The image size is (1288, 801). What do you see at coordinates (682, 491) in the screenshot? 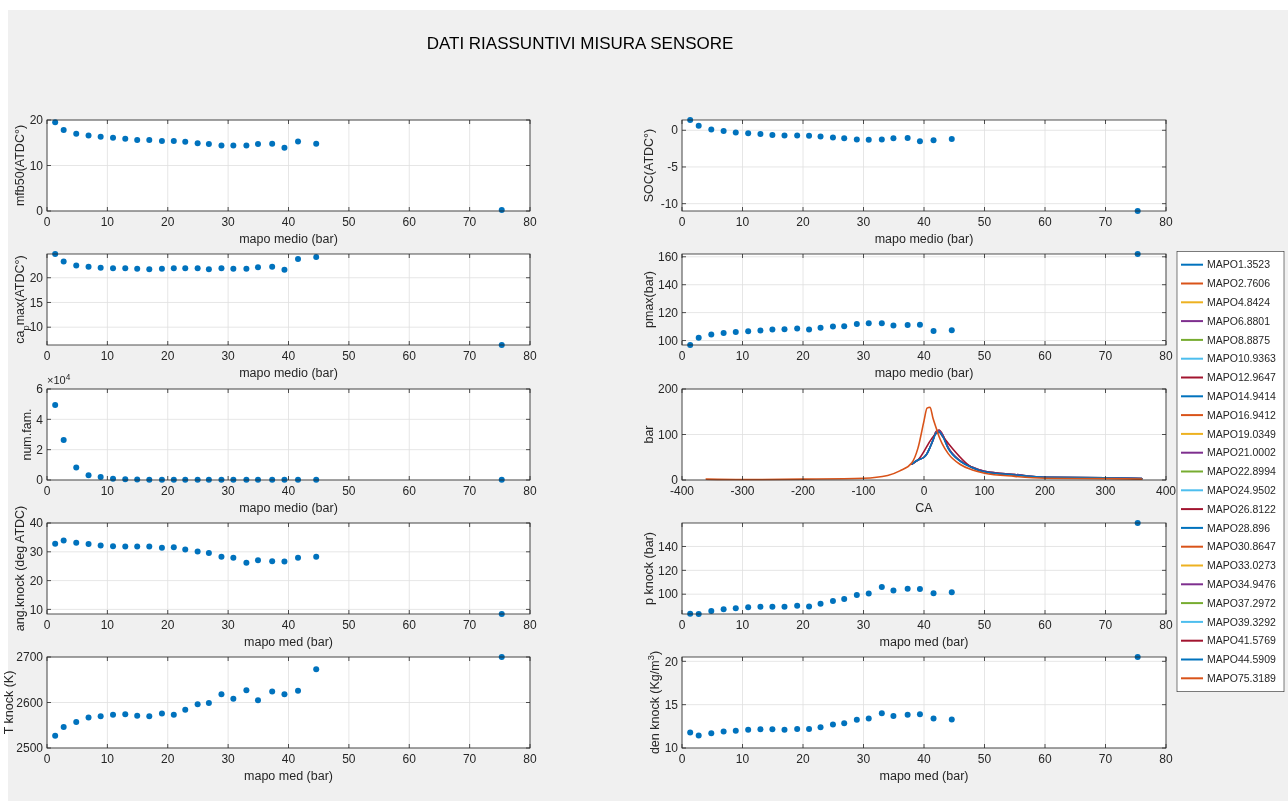
I see `x-tick-label: -400` at bounding box center [682, 491].